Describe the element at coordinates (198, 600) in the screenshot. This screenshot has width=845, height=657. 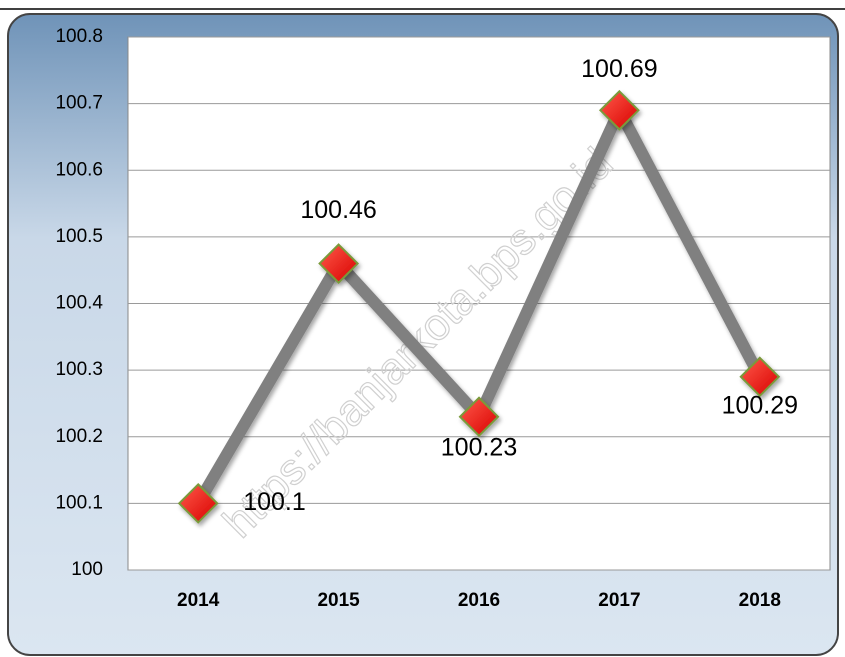
I see `x-tick-label: 2014` at that location.